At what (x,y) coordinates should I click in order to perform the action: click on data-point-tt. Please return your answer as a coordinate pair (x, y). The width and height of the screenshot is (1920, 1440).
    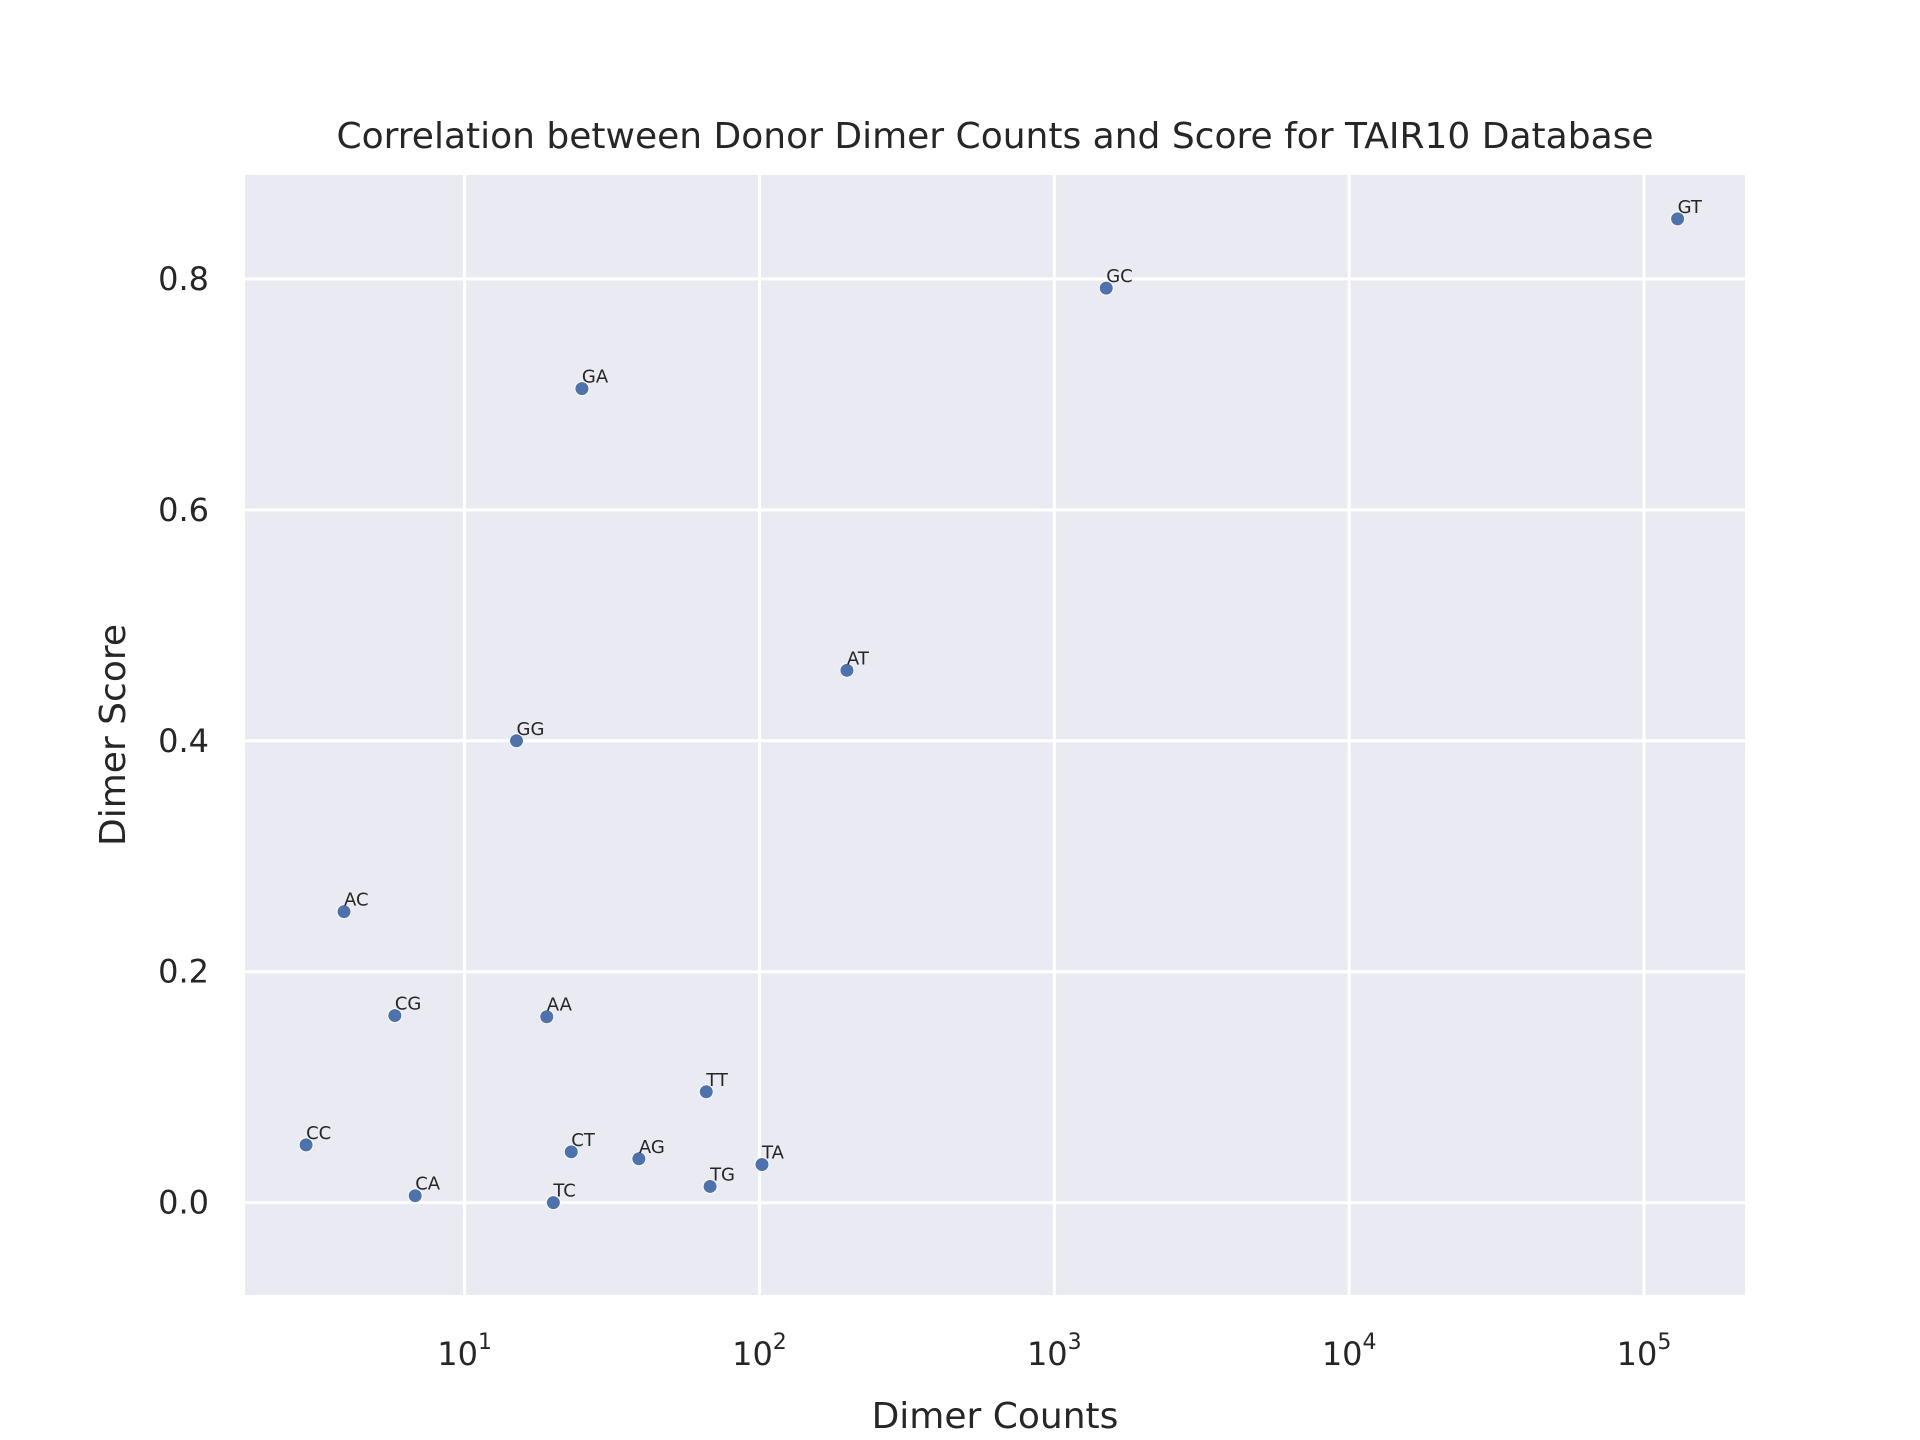
    Looking at the image, I should click on (706, 1092).